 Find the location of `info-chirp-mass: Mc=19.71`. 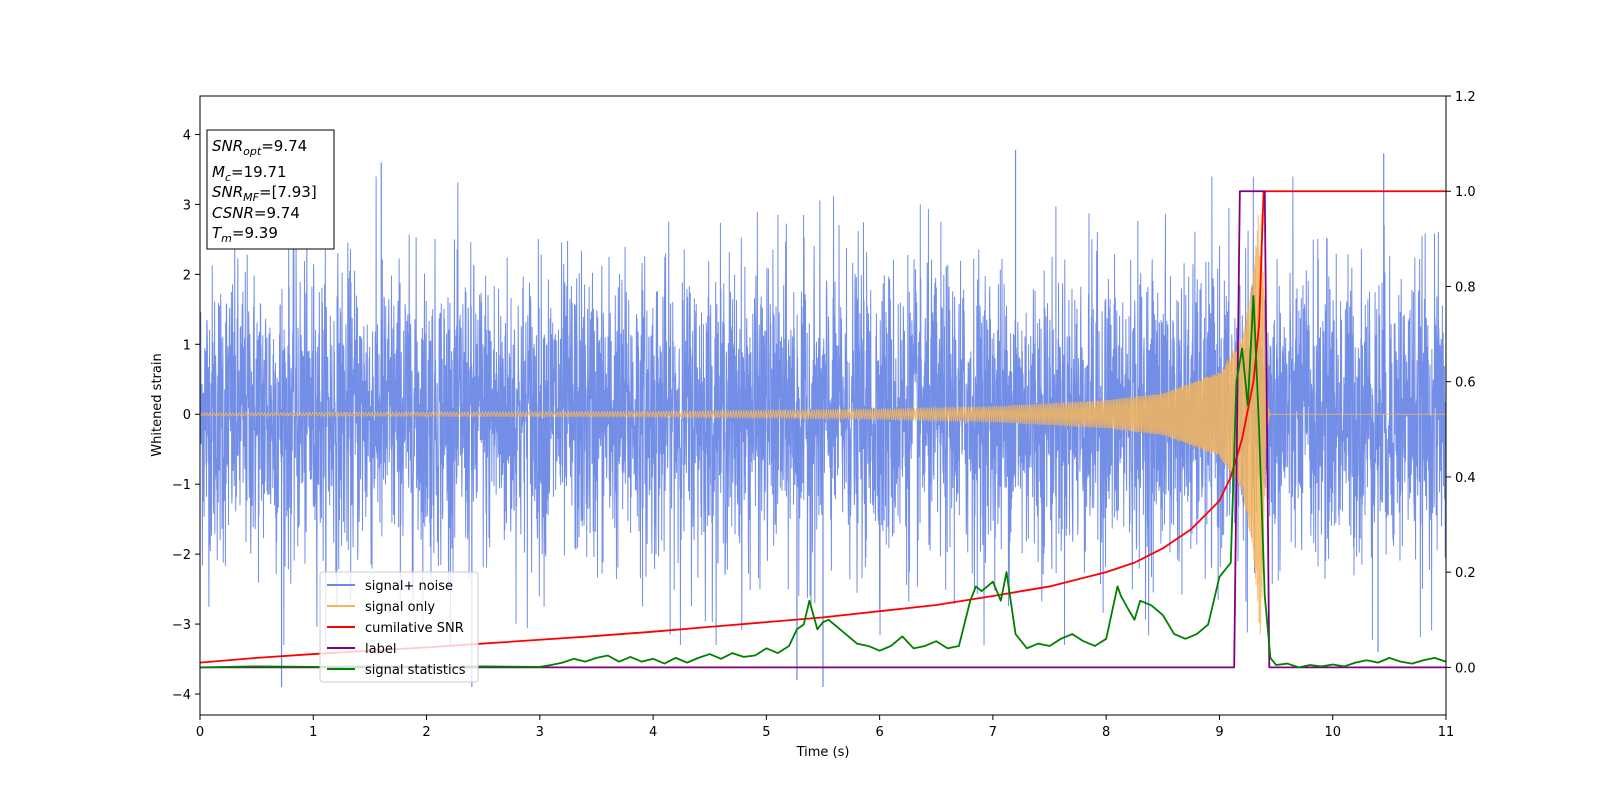

info-chirp-mass: Mc=19.71 is located at coordinates (249, 173).